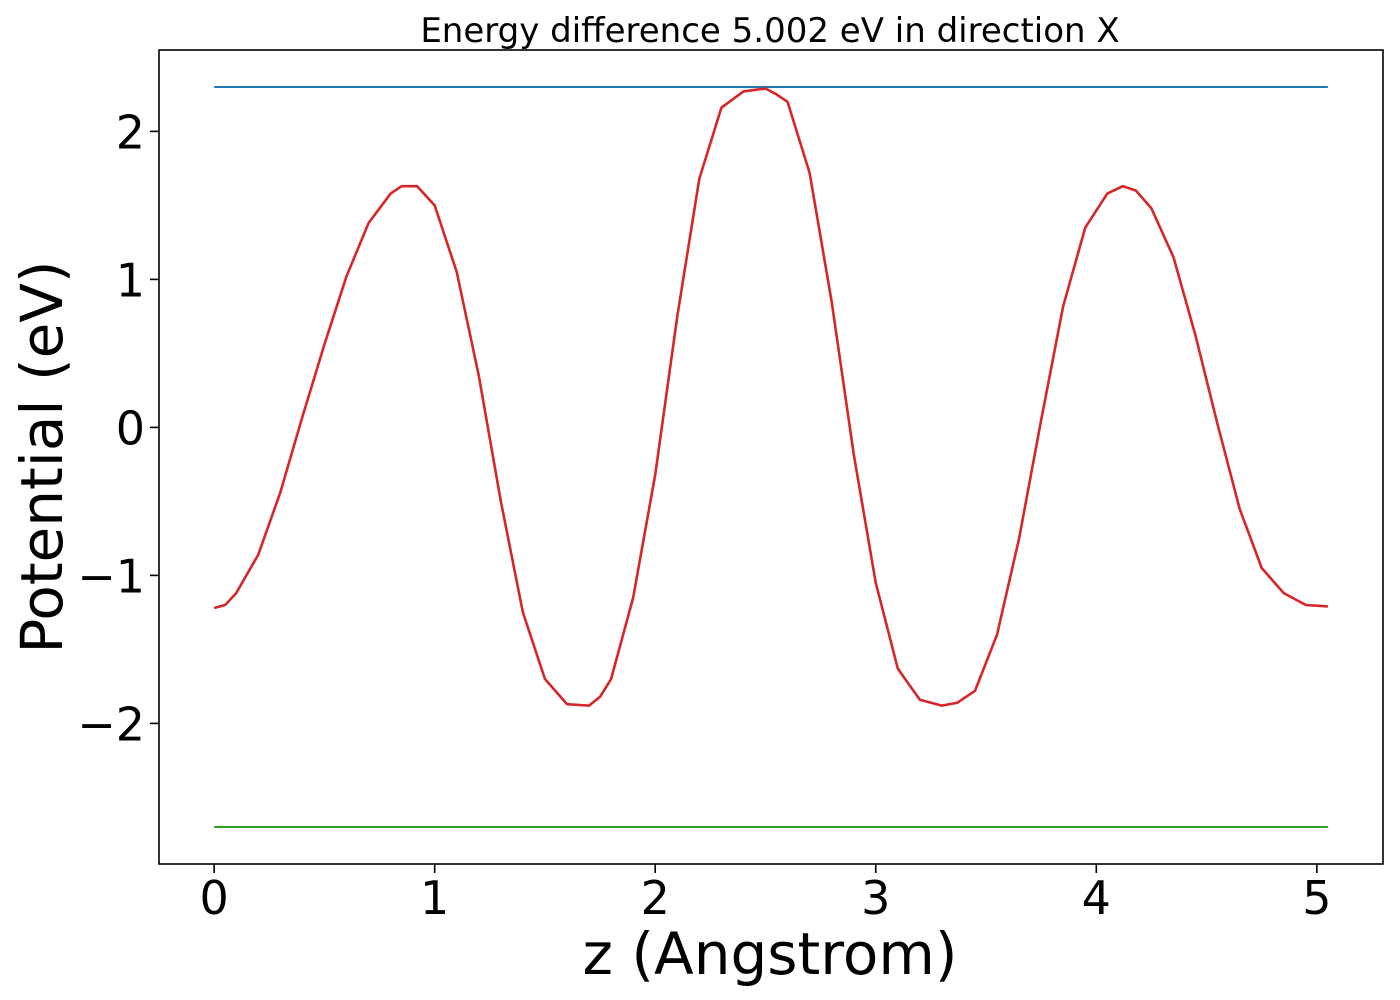 This screenshot has width=1400, height=1000. I want to click on x-tick-label: 5, so click(1316, 898).